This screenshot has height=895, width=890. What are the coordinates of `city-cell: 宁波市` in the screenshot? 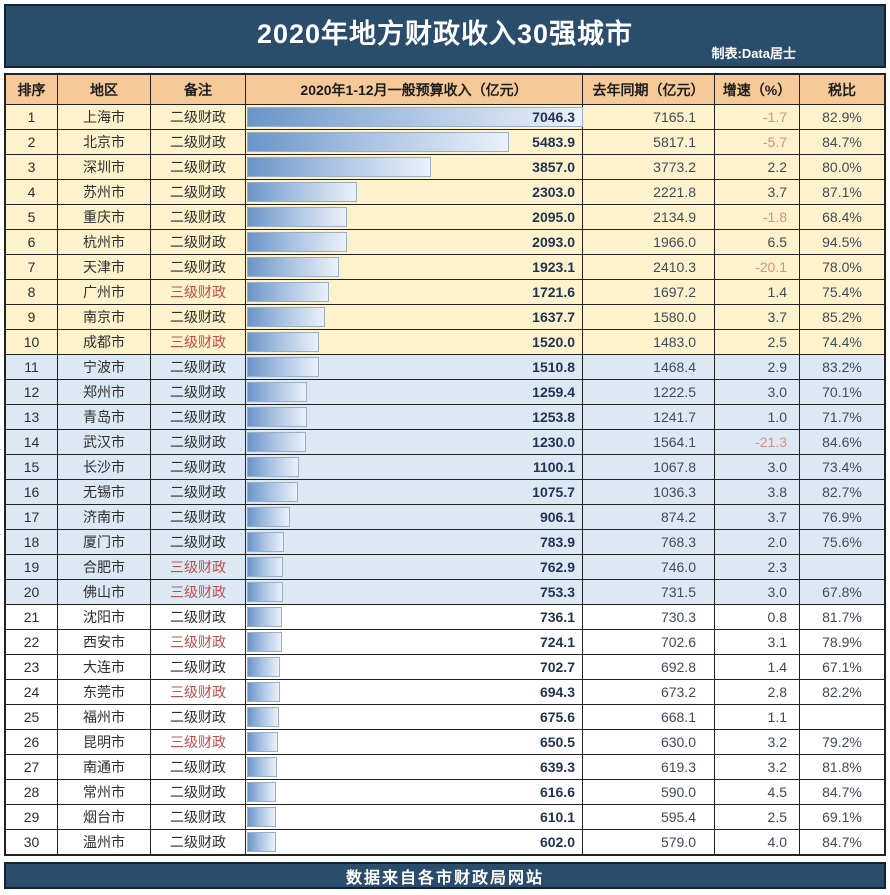 It's located at (104, 367).